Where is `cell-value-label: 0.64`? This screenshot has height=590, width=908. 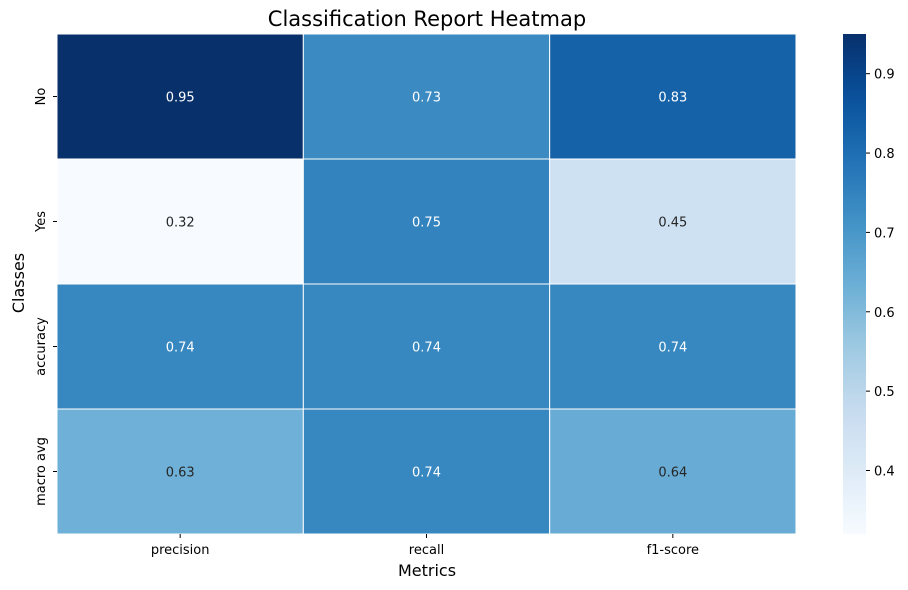 cell-value-label: 0.64 is located at coordinates (672, 473).